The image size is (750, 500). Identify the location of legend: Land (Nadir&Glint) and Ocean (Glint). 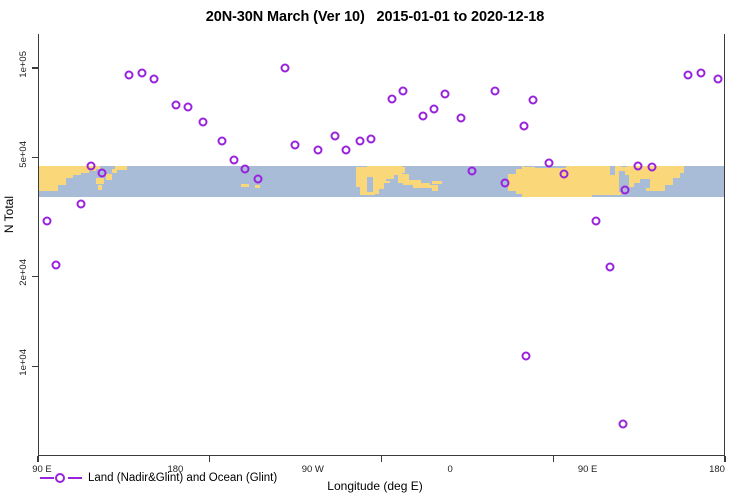
(158, 478).